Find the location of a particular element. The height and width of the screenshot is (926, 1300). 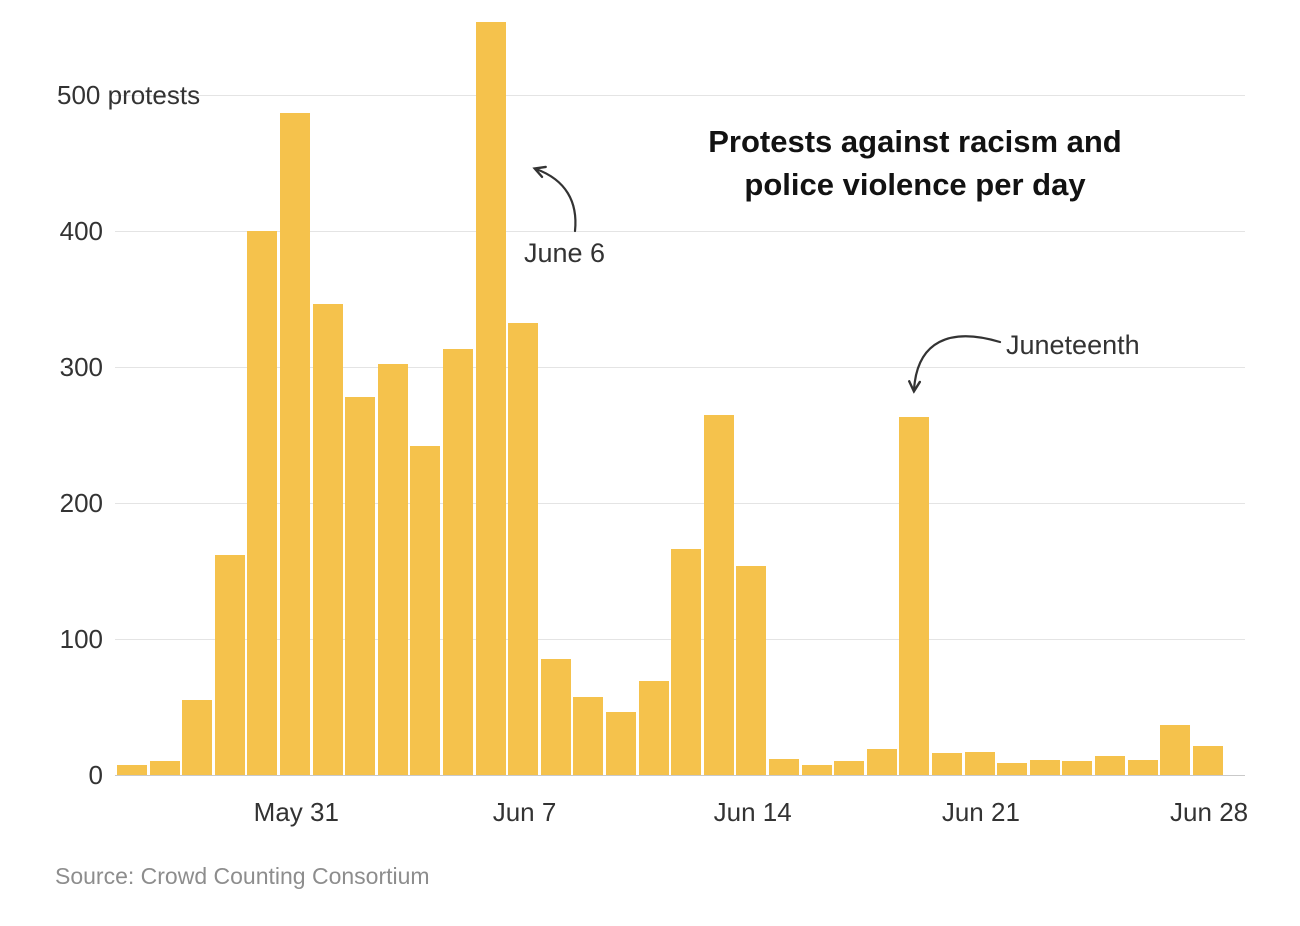

y-axis-label: 200 is located at coordinates (81, 503).